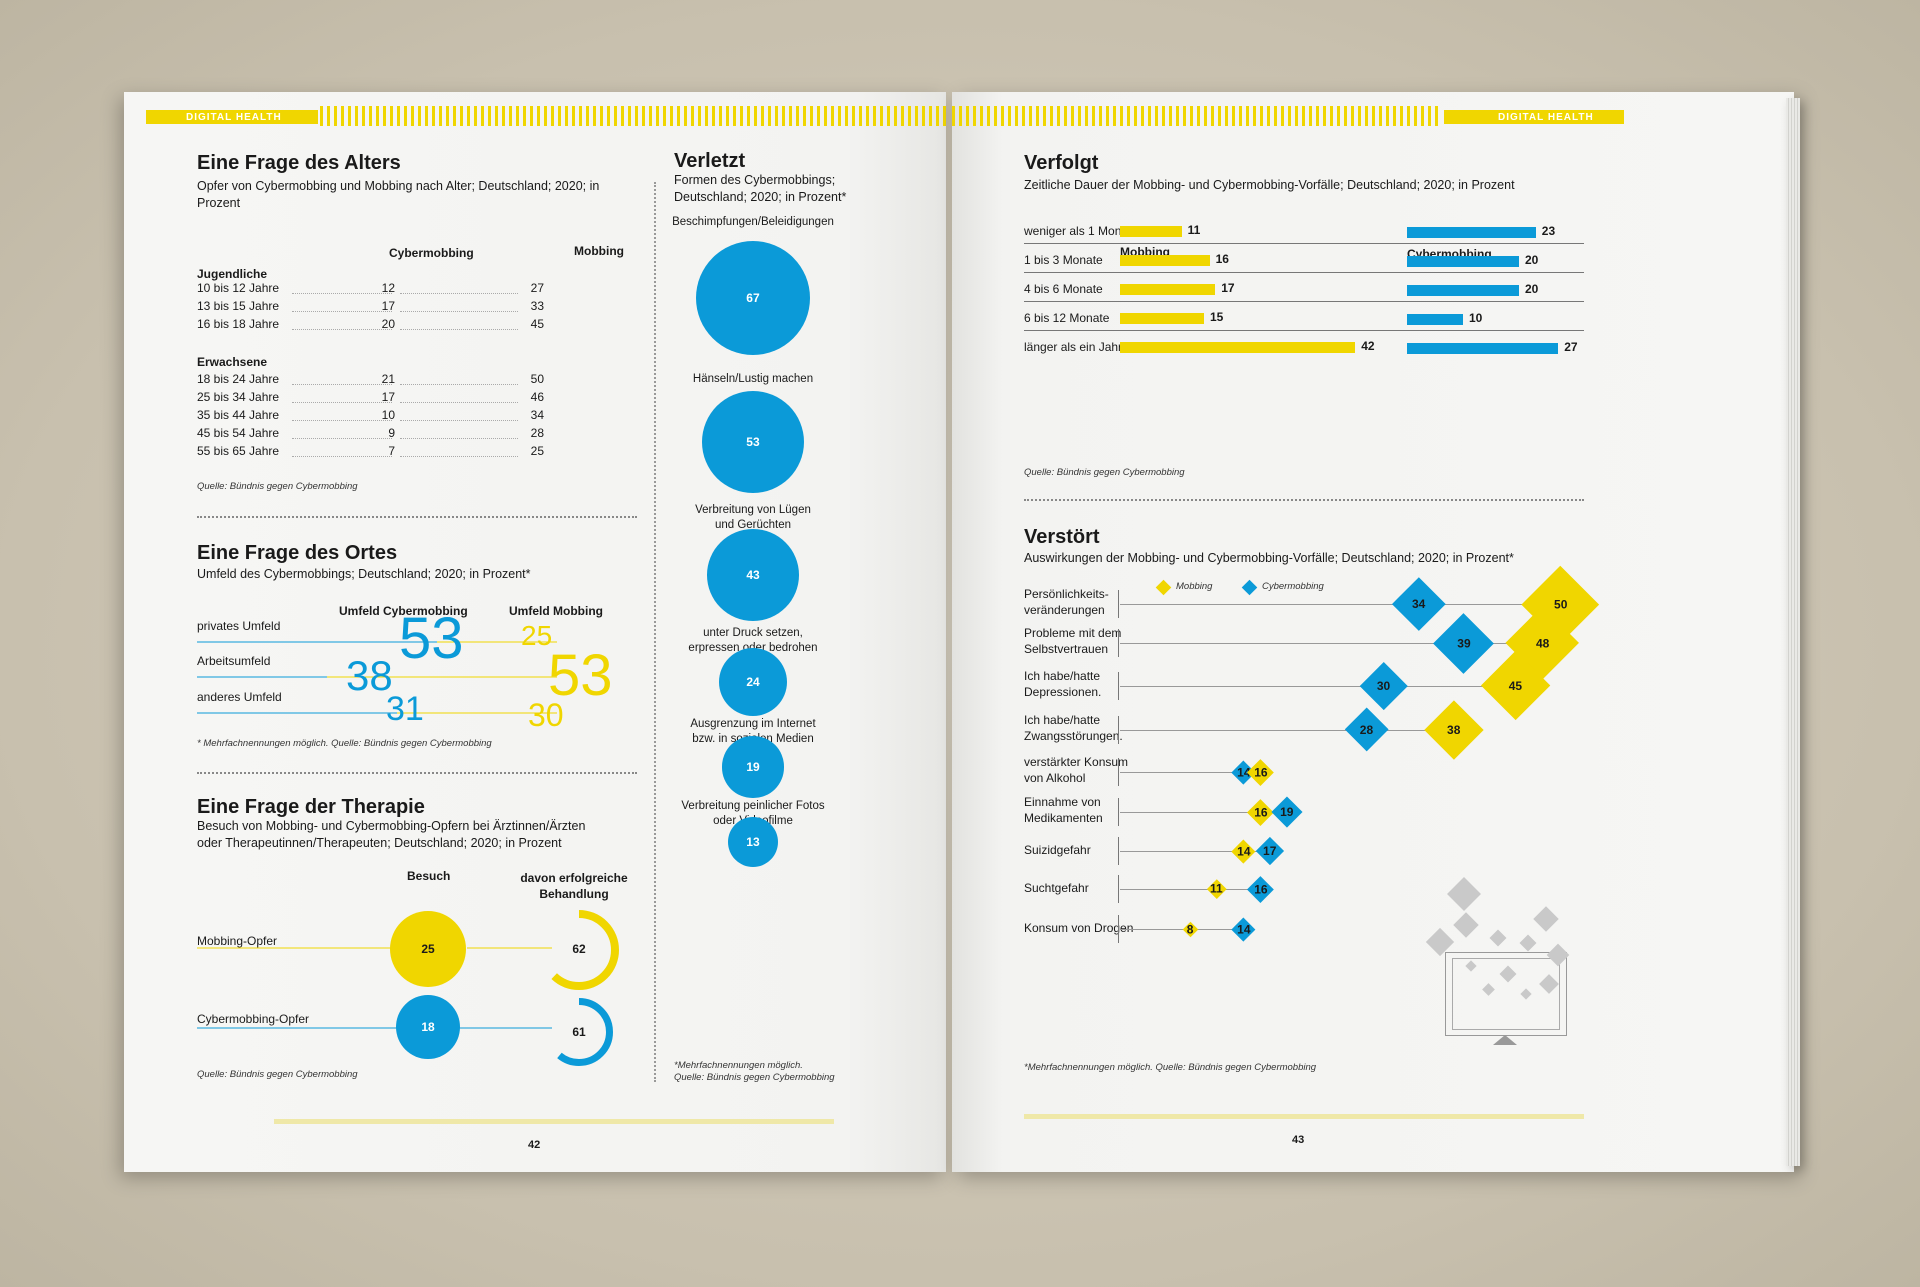  What do you see at coordinates (374, 988) in the screenshot?
I see `therapie-lines` at bounding box center [374, 988].